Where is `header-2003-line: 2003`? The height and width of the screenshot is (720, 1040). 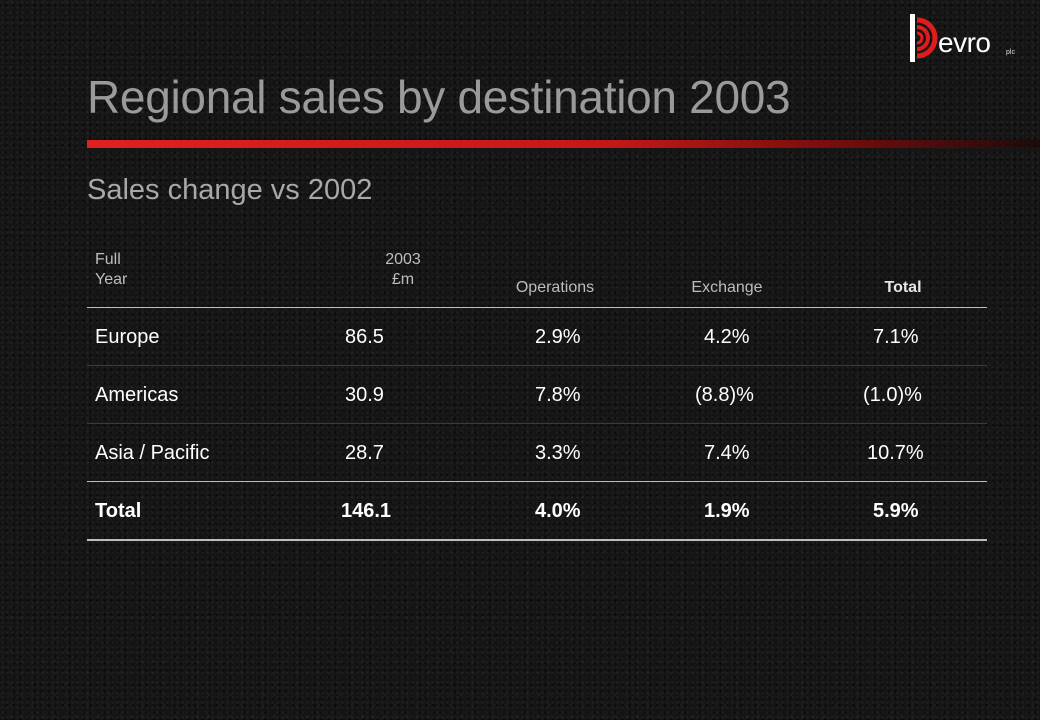
header-2003-line: 2003 is located at coordinates (403, 259).